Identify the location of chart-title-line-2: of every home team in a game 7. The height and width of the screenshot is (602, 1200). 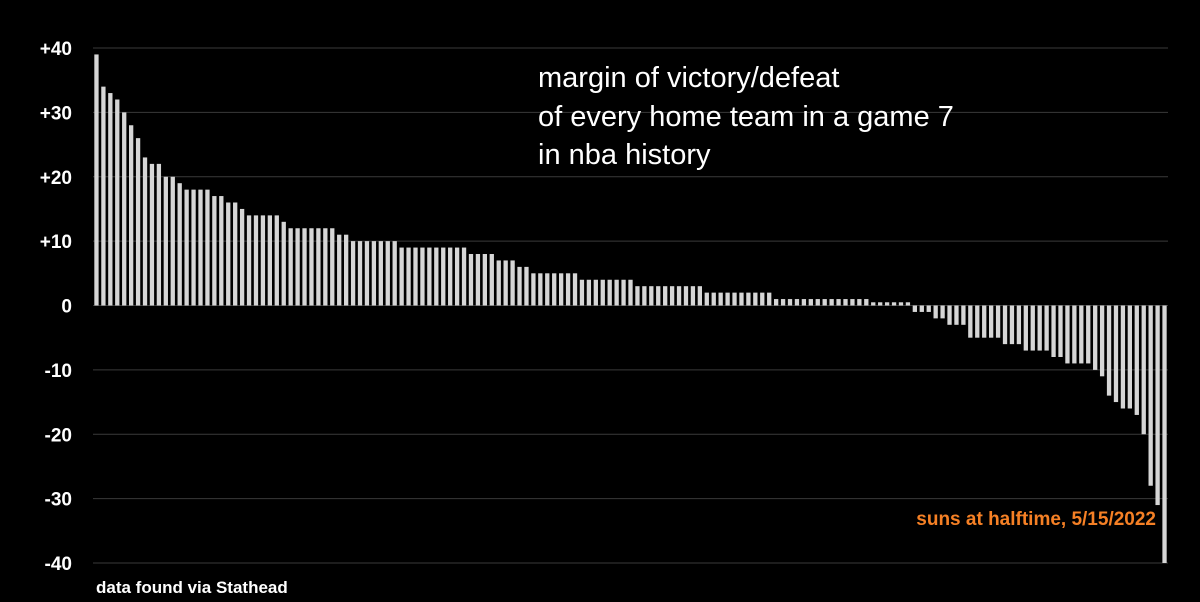
(746, 117).